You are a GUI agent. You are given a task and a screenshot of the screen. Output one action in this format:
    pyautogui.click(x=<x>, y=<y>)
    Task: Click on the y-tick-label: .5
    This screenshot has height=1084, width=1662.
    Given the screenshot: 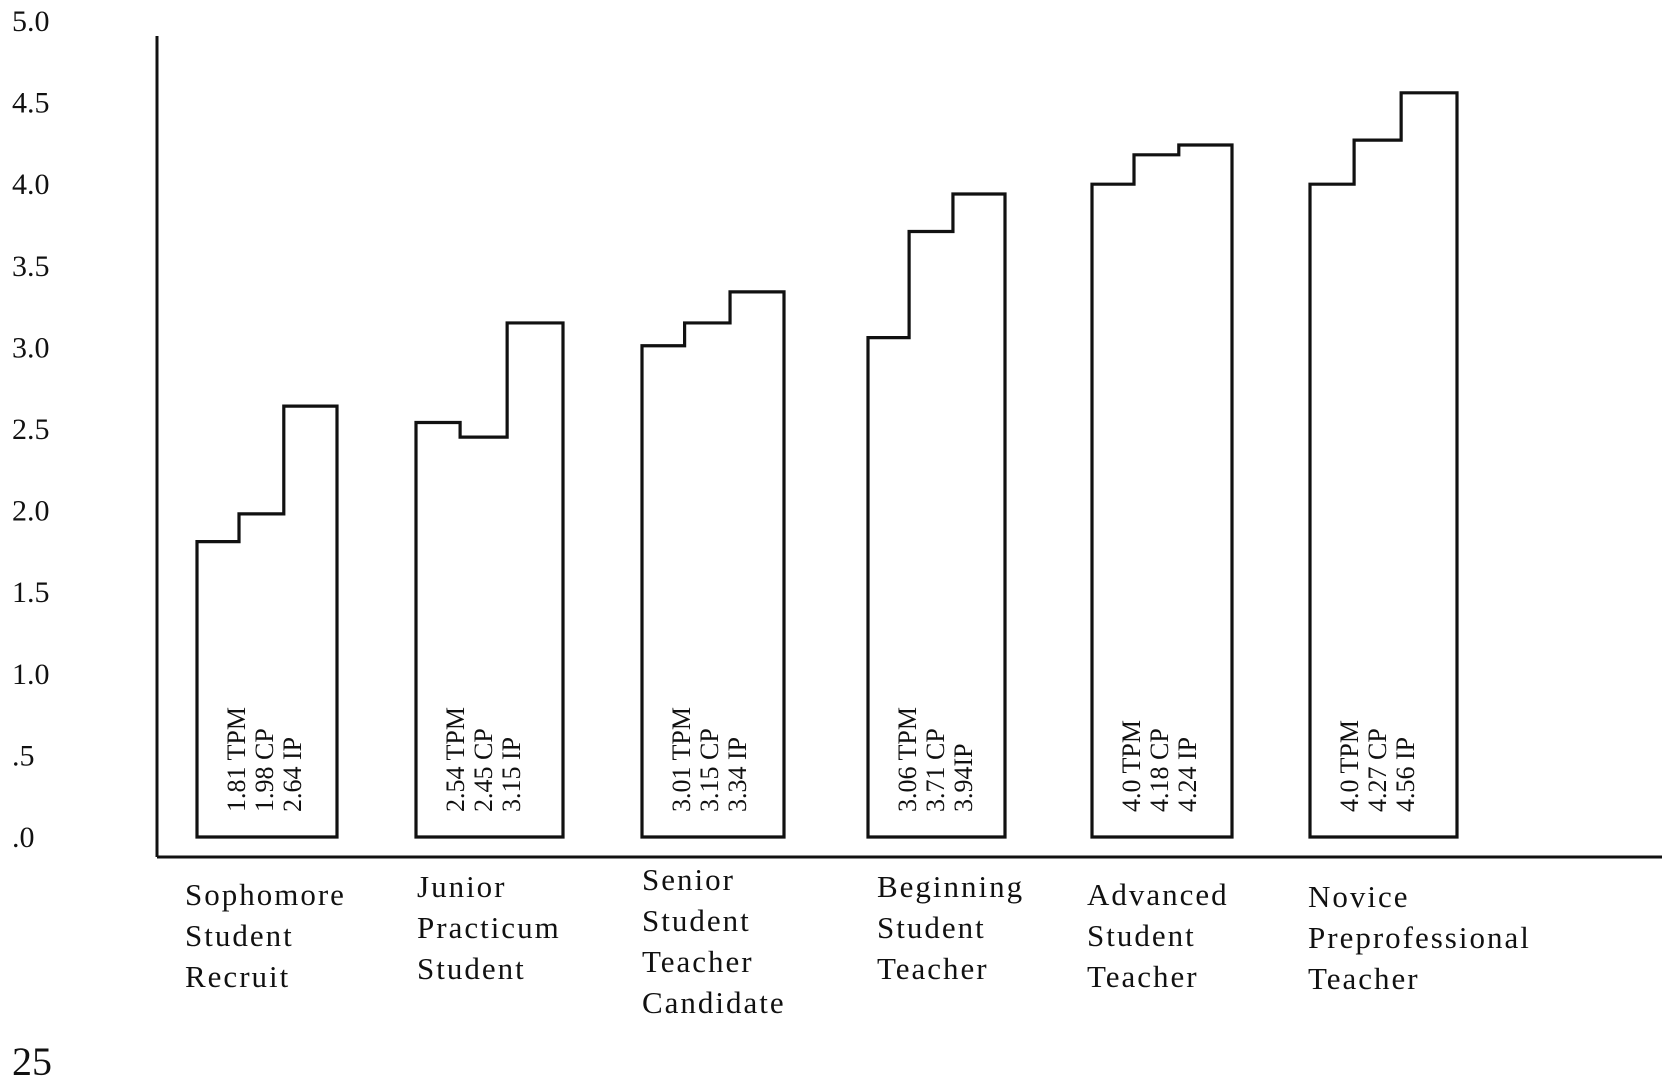 What is the action you would take?
    pyautogui.click(x=23, y=755)
    